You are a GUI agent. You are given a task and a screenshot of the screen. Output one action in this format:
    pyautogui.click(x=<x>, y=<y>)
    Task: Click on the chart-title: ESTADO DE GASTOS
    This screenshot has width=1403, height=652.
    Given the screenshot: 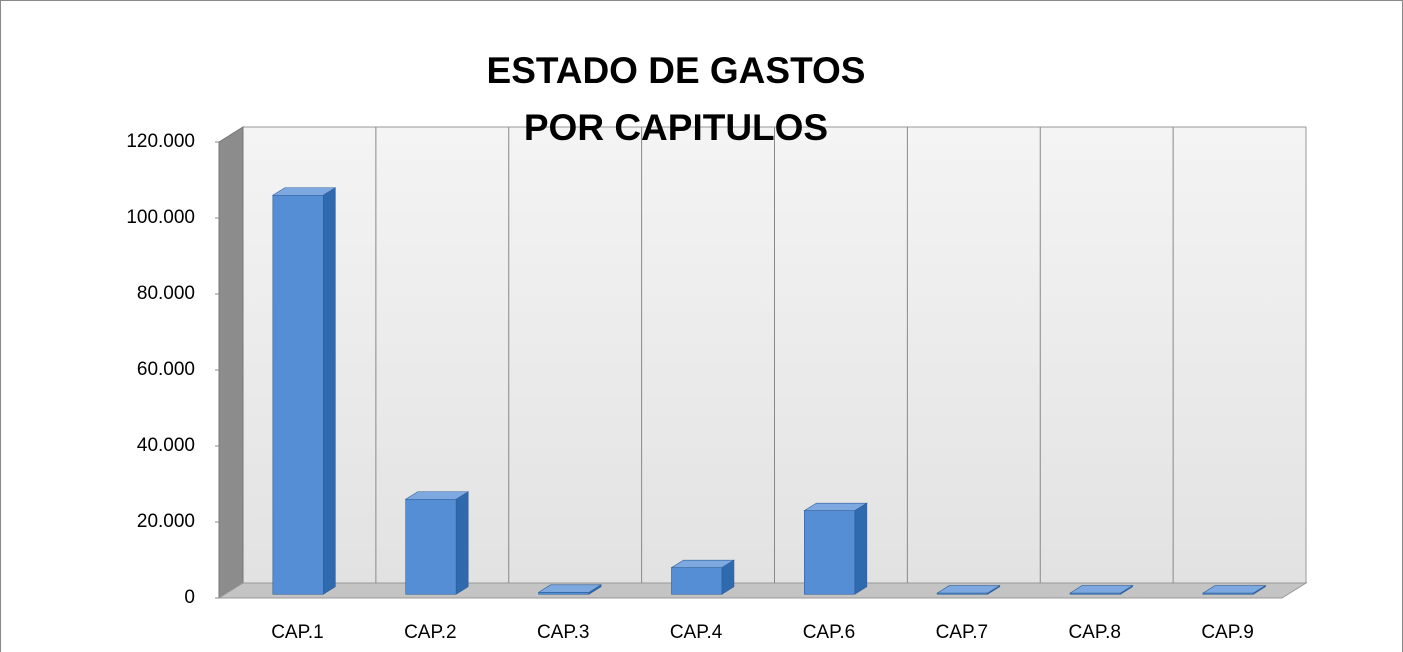 What is the action you would take?
    pyautogui.click(x=676, y=70)
    